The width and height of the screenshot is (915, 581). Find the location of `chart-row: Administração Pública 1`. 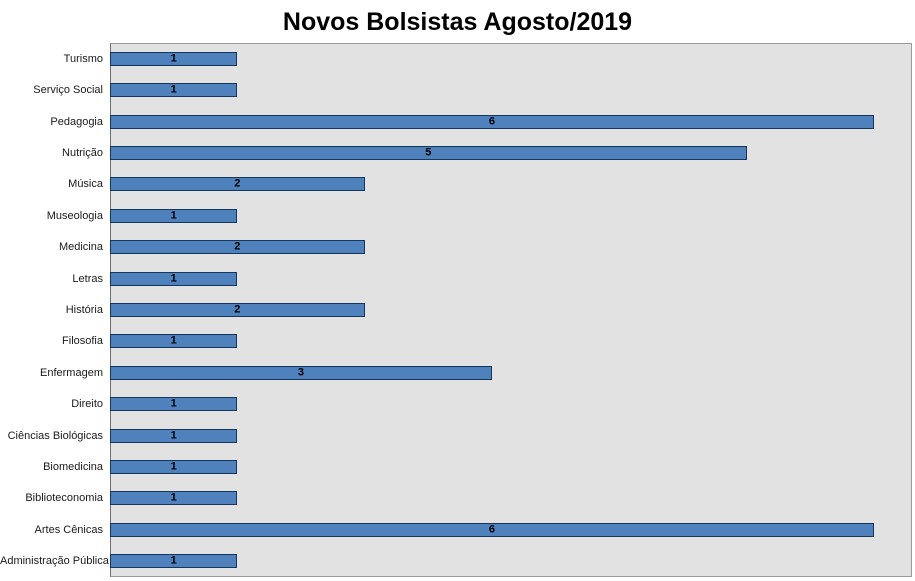

chart-row: Administração Pública 1 is located at coordinates (456, 561).